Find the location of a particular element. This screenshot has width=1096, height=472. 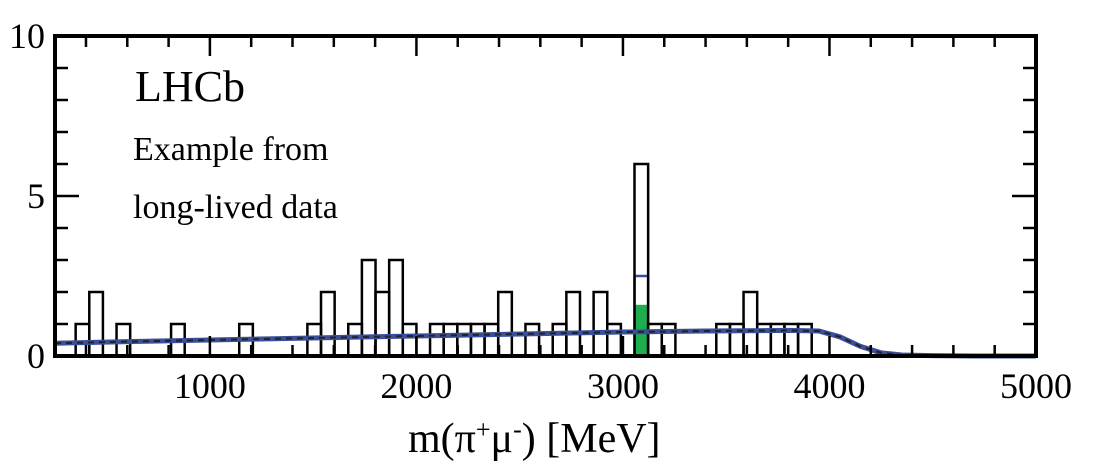

x-tick-label-5000: 5000 is located at coordinates (1036, 386).